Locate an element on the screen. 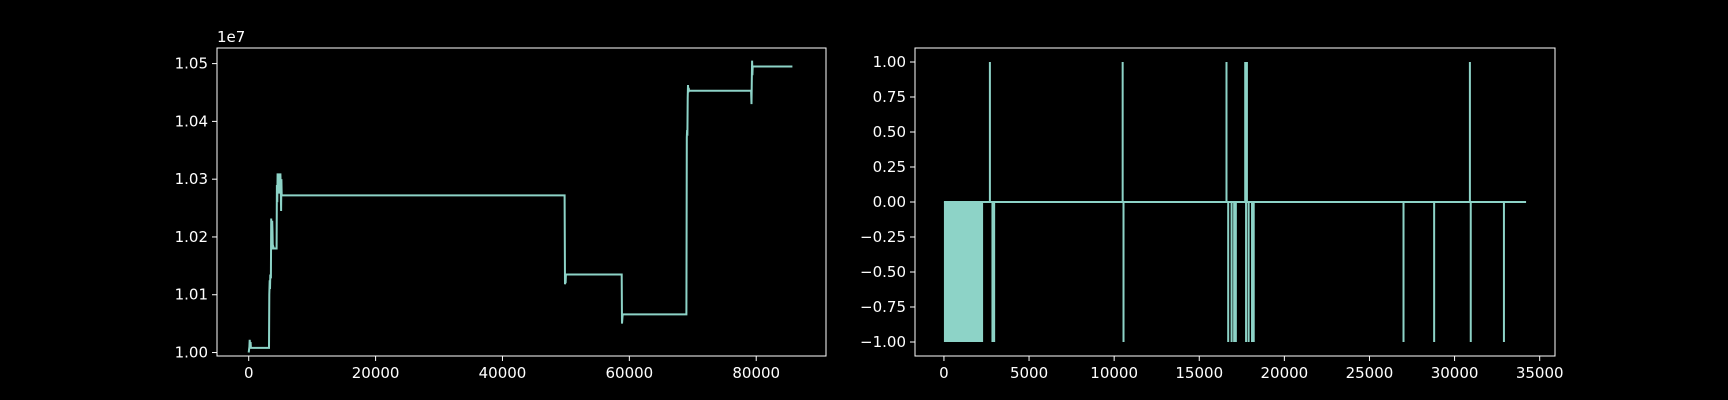 Image resolution: width=1728 pixels, height=400 pixels. y-tick-label: 1.02 is located at coordinates (191, 237).